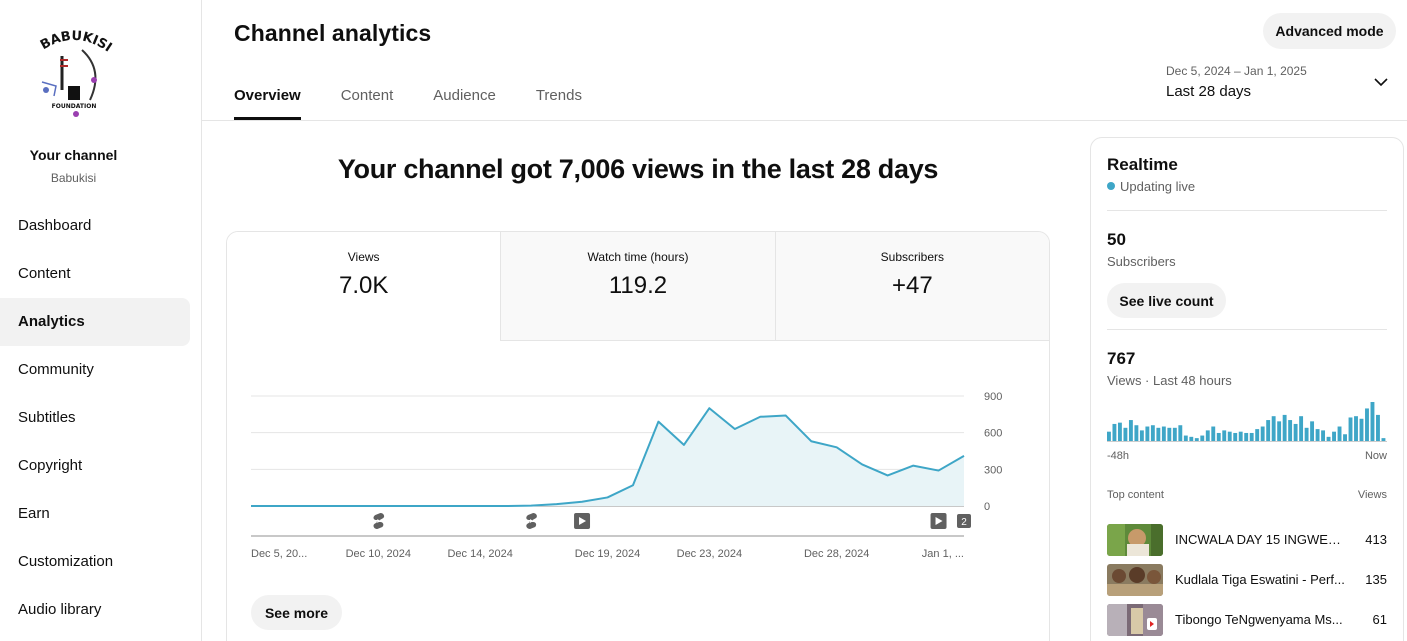  Describe the element at coordinates (367, 95) in the screenshot. I see `tab-content: Content` at that location.